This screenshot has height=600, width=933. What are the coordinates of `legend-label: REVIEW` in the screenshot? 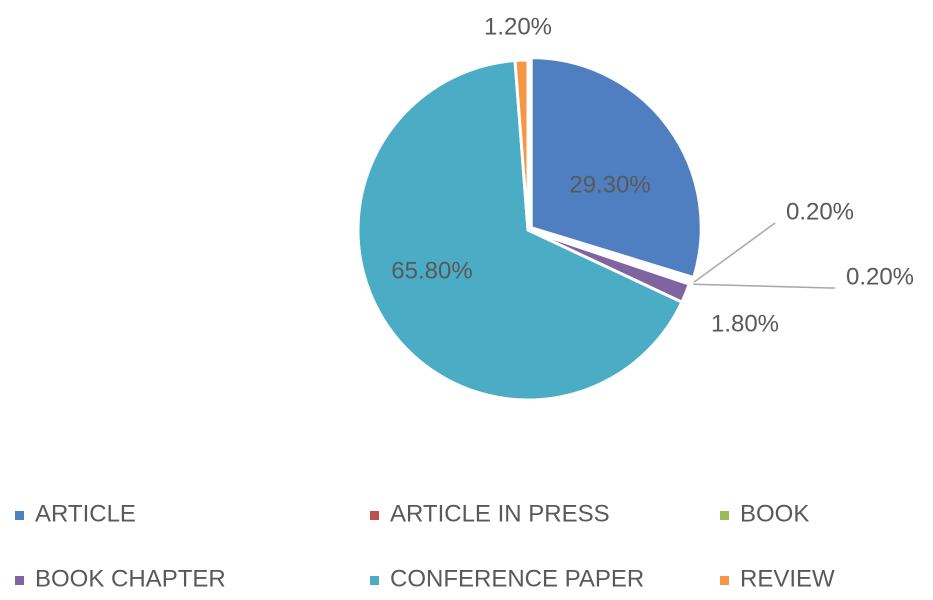 It's located at (787, 578).